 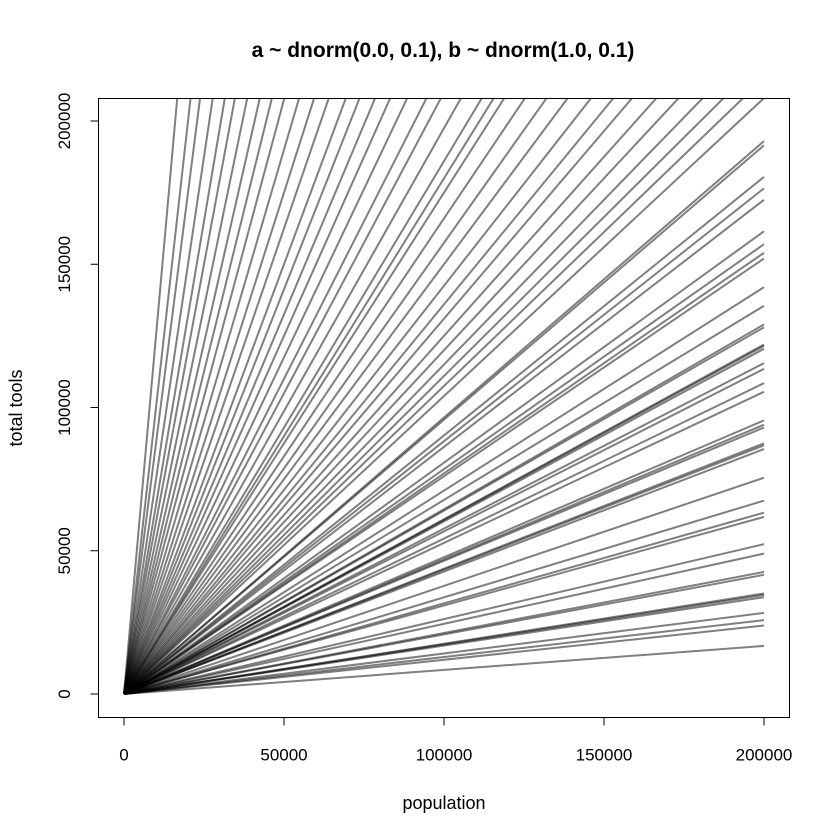 I want to click on x-tick-label: 200000, so click(x=764, y=755).